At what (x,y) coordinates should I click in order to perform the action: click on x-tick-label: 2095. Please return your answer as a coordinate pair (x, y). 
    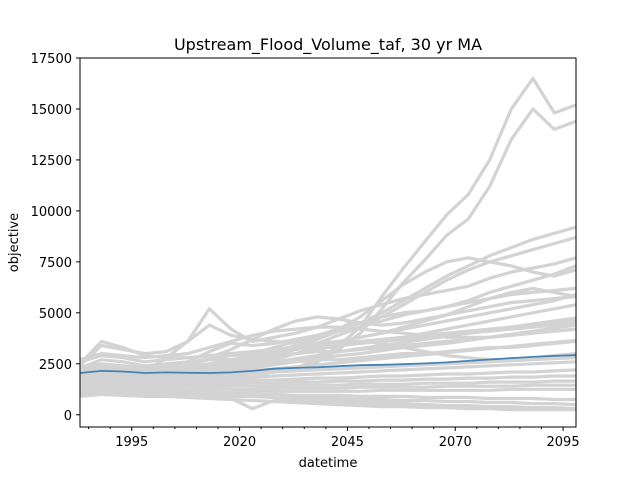
    Looking at the image, I should click on (563, 442).